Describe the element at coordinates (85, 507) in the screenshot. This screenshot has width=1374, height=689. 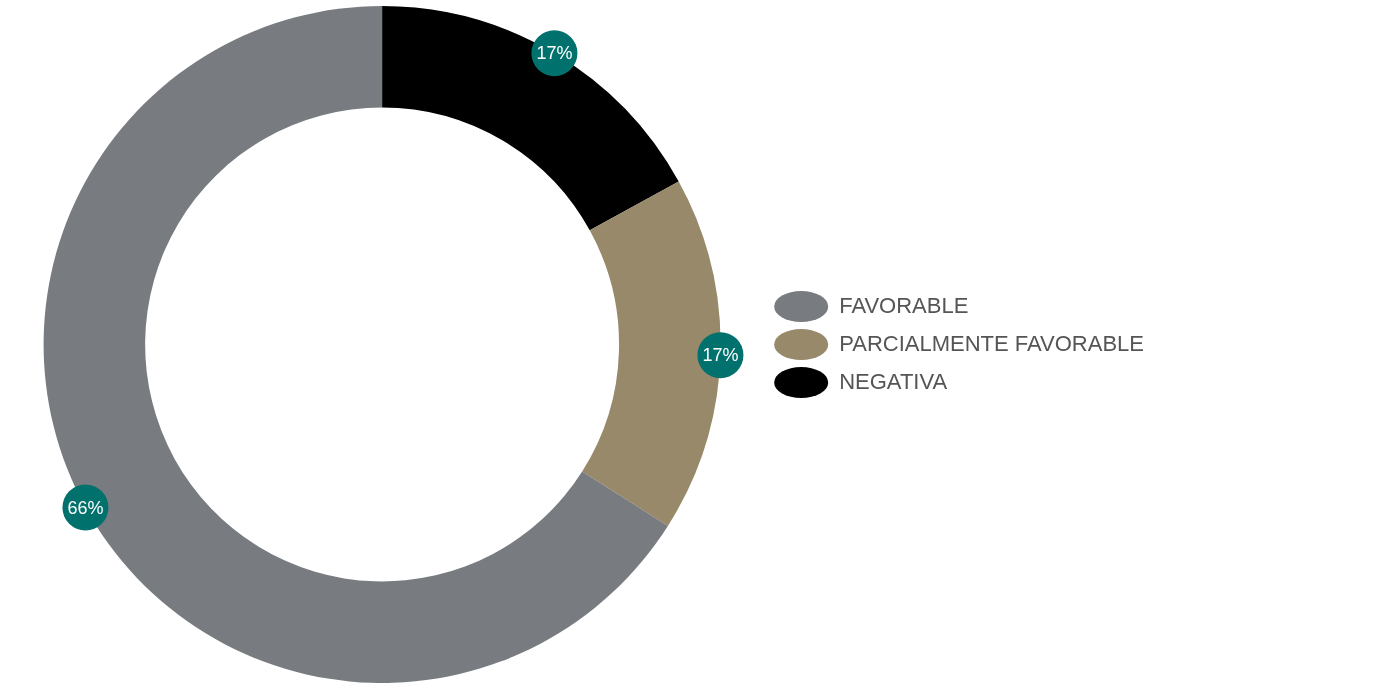
I see `data-label: 66%` at that location.